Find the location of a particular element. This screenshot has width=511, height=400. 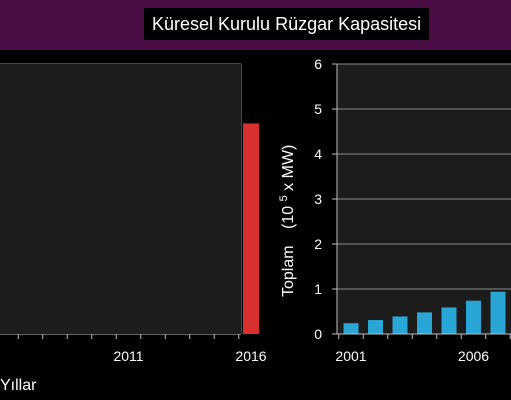

y-label-rest: x MW) is located at coordinates (288, 168).